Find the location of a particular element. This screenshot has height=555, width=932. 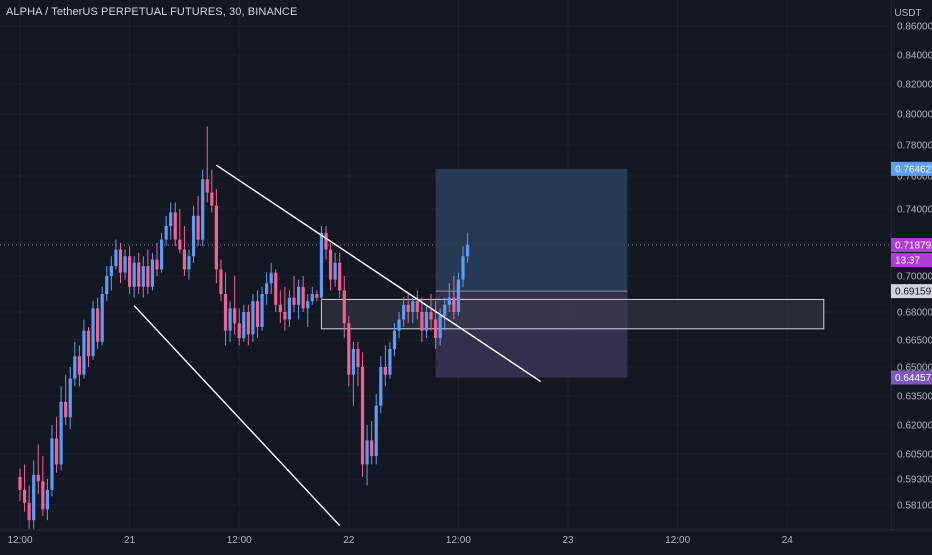

stop-price-label-bg is located at coordinates (911, 377).